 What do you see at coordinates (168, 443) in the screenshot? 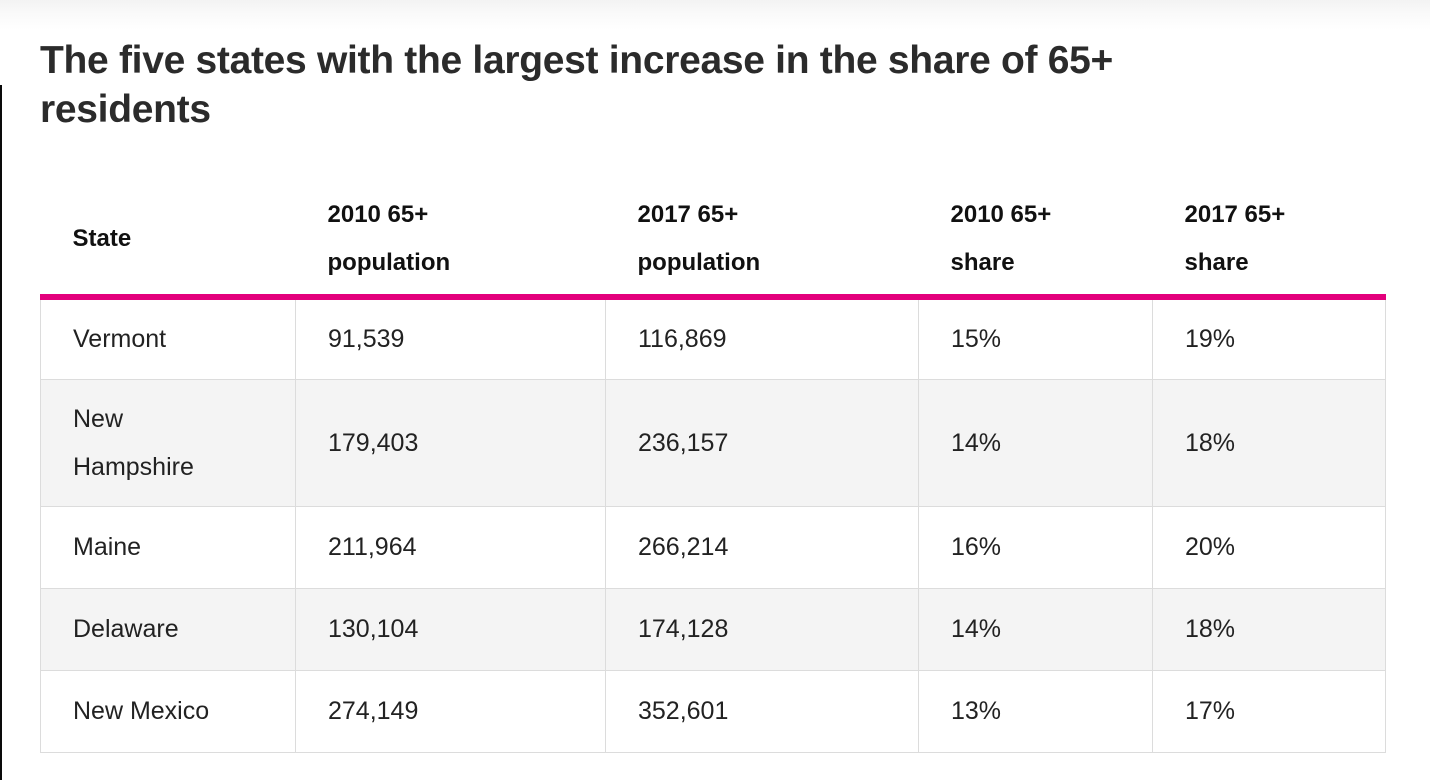
I see `state-cell: New Hampshire` at bounding box center [168, 443].